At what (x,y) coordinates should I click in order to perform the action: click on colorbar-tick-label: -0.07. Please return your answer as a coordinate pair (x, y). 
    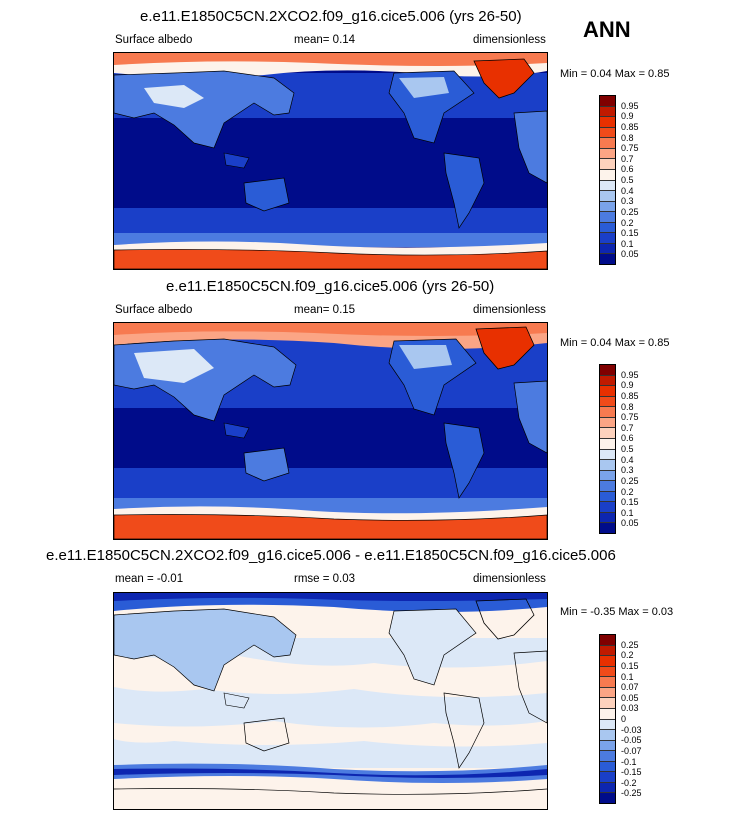
    Looking at the image, I should click on (631, 750).